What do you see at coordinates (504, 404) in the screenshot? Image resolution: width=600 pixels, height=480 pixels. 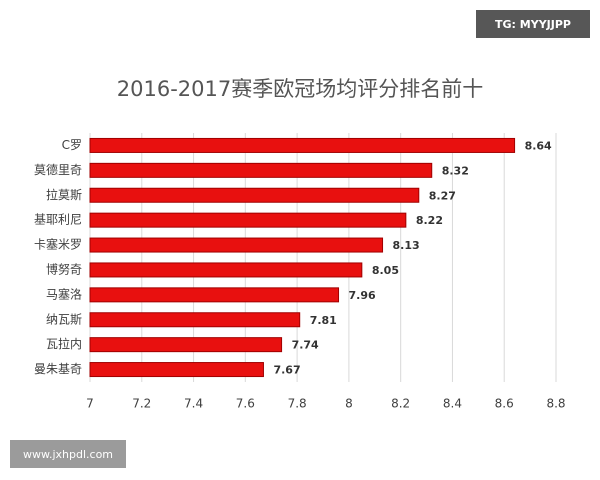 I see `x-tick-label: 8.6` at bounding box center [504, 404].